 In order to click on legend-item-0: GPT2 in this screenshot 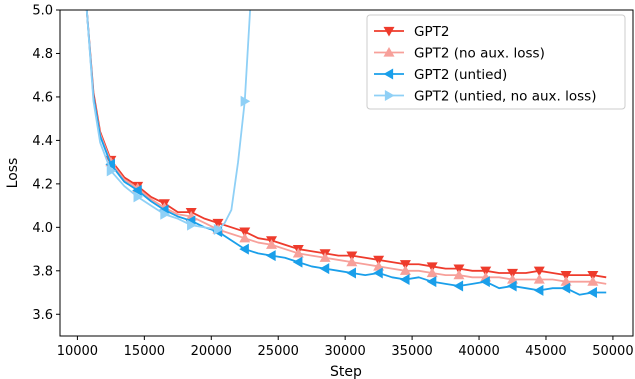, I will do `click(411, 32)`.